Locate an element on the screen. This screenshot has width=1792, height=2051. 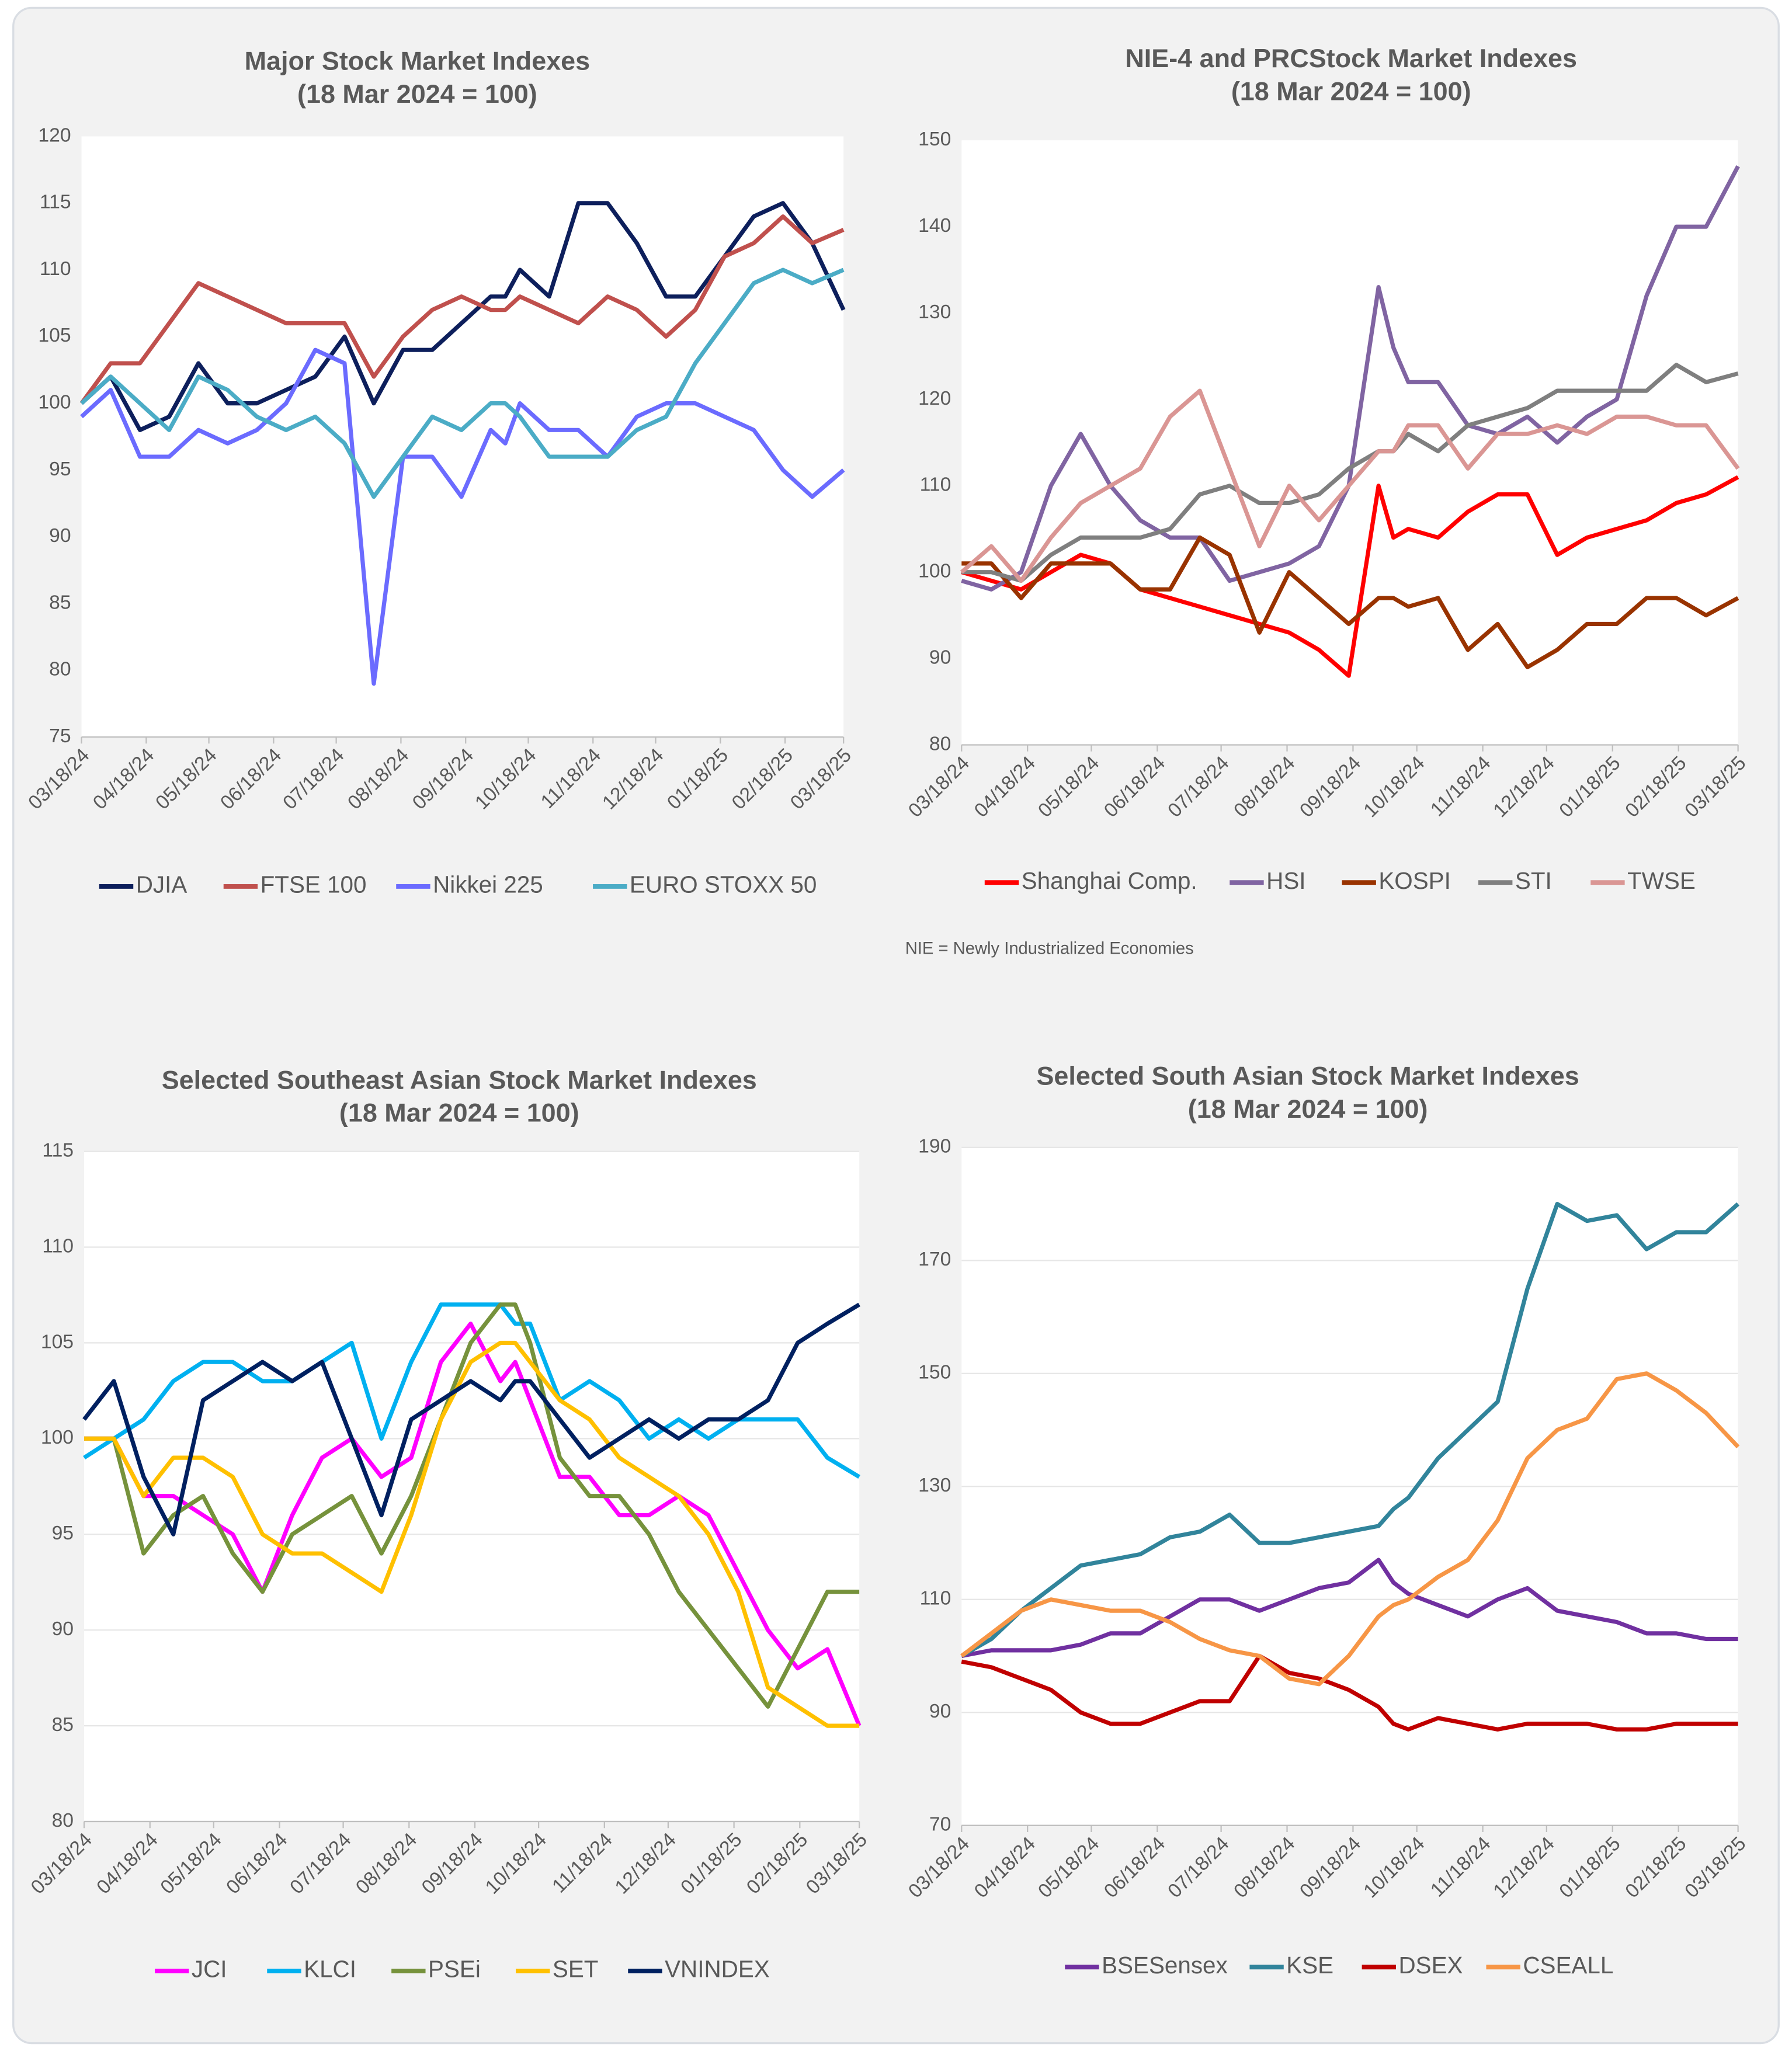
y-tick-label: 140 is located at coordinates (934, 226).